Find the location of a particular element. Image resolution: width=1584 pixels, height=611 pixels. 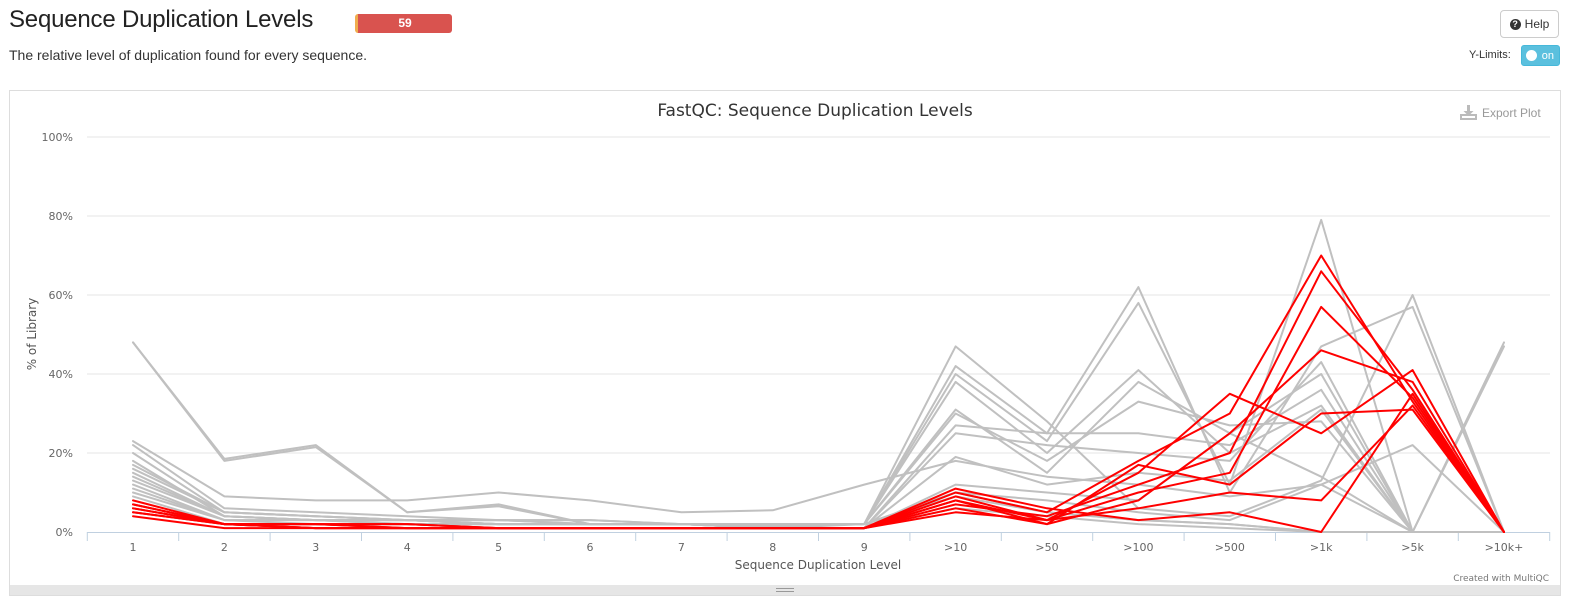

x-tick-label: 5 is located at coordinates (498, 547).